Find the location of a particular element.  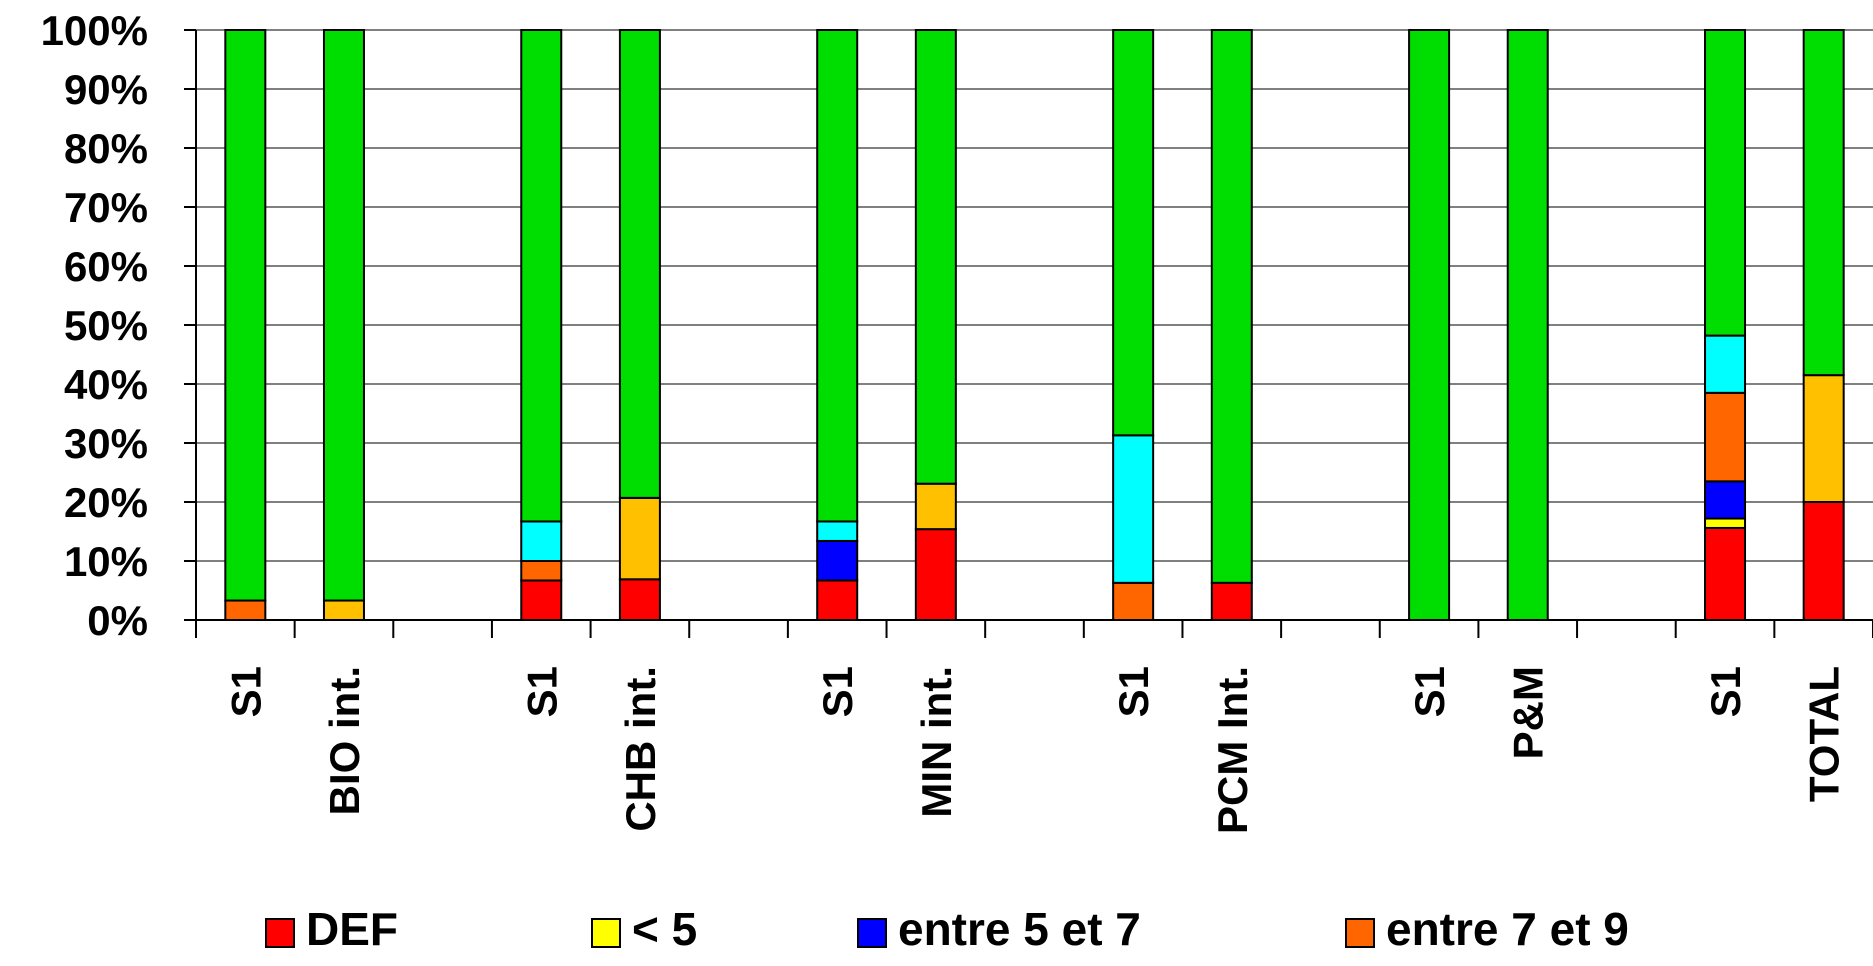

y-tick-label: 70% is located at coordinates (106, 207).